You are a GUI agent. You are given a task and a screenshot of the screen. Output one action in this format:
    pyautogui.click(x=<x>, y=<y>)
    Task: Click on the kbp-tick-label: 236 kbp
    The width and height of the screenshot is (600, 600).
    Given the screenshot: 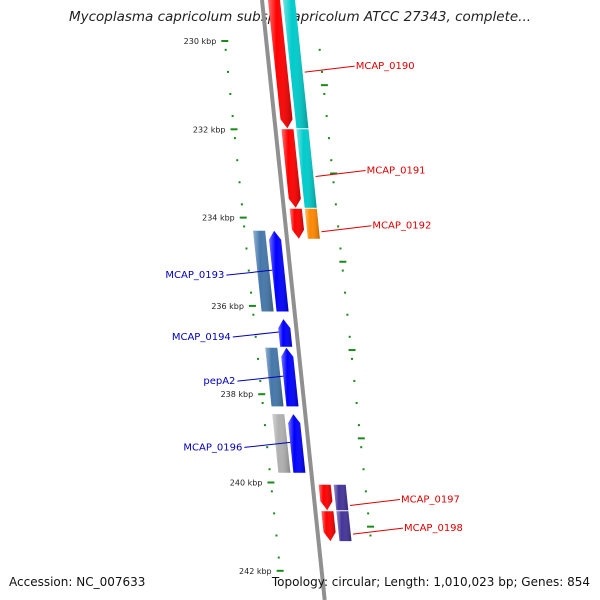 What is the action you would take?
    pyautogui.click(x=227, y=306)
    